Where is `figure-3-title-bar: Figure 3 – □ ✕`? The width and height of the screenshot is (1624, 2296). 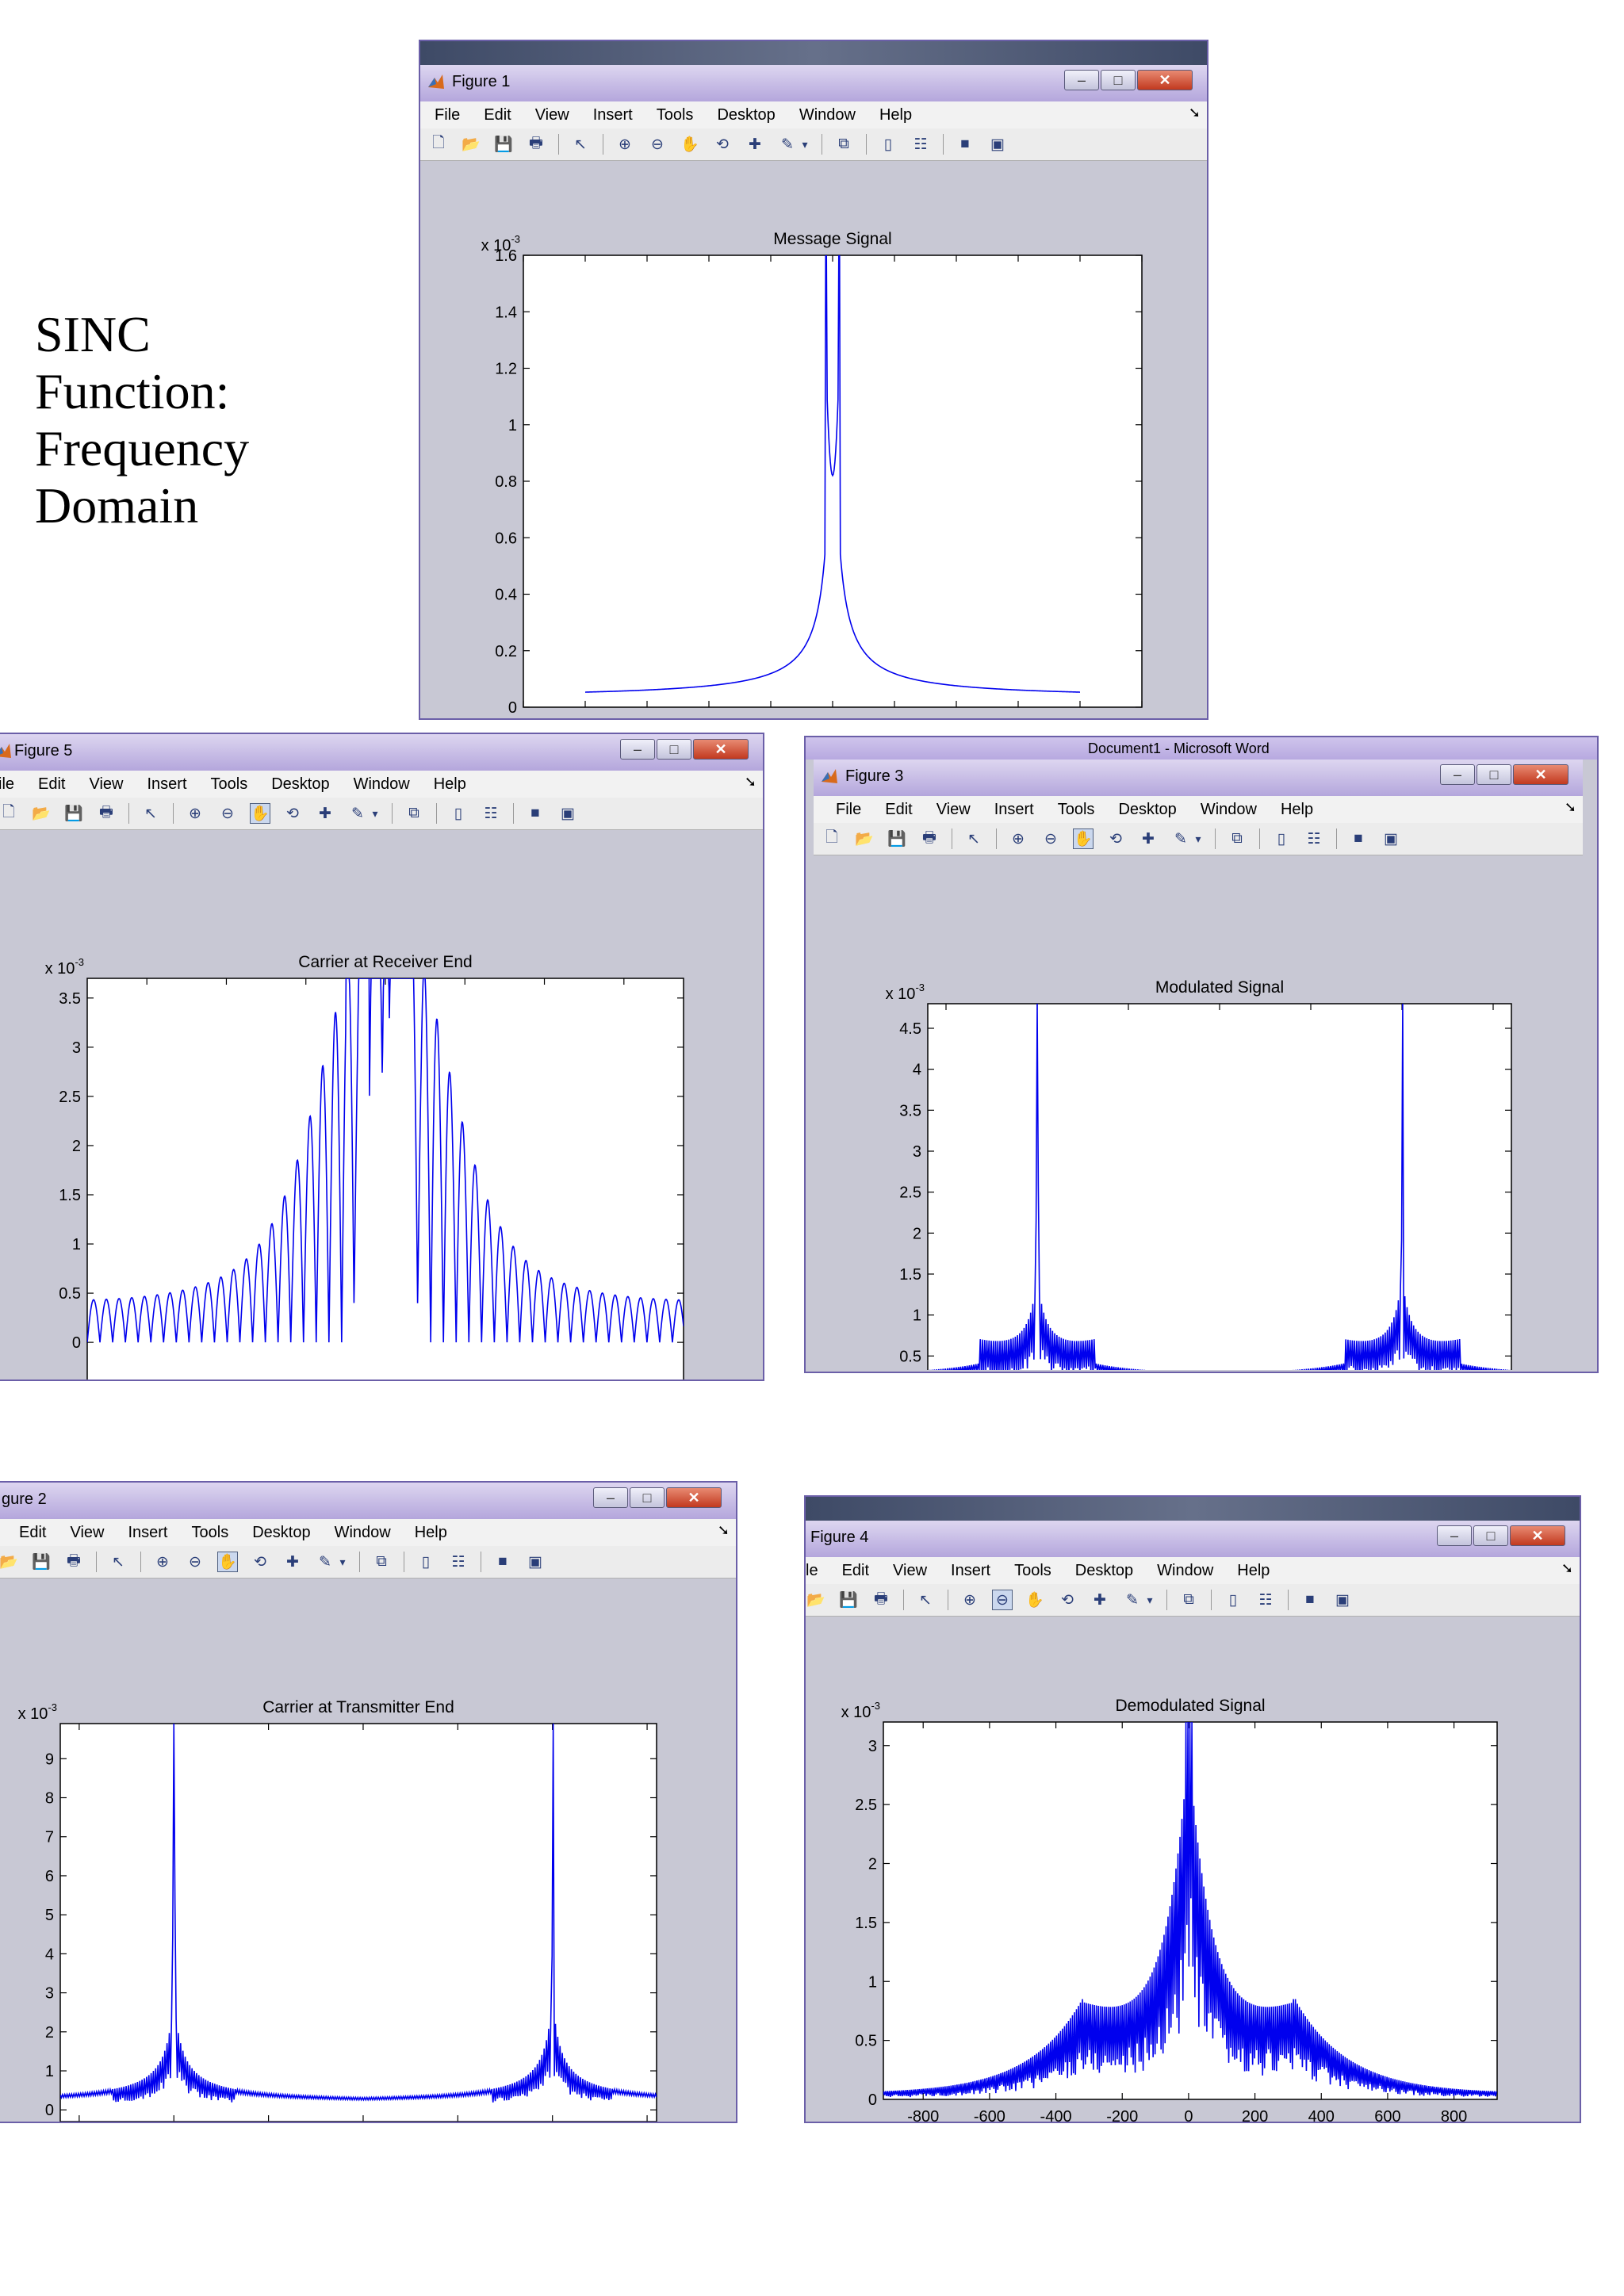 figure-3-title-bar: Figure 3 – □ ✕ is located at coordinates (1198, 778).